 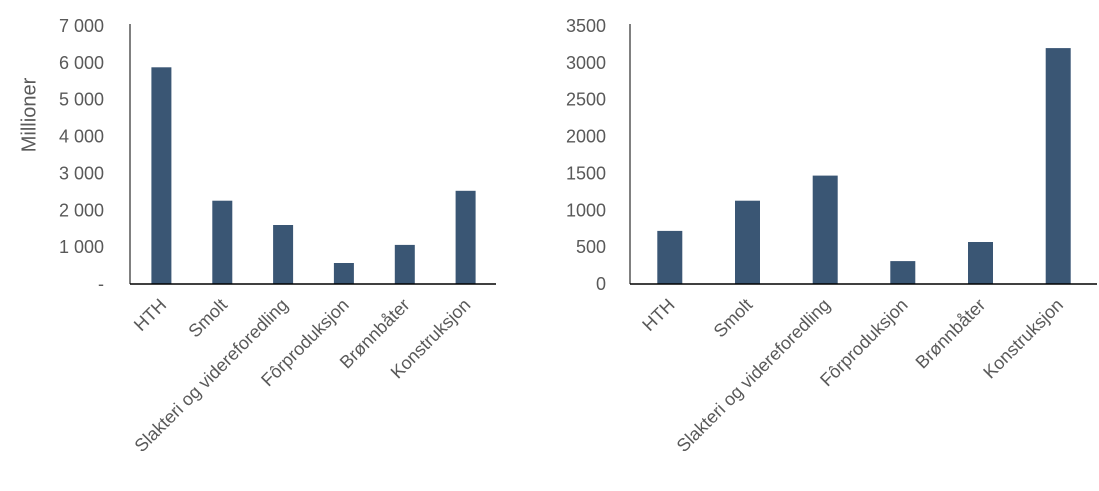 What do you see at coordinates (591, 247) in the screenshot?
I see `y-tick-label: 500` at bounding box center [591, 247].